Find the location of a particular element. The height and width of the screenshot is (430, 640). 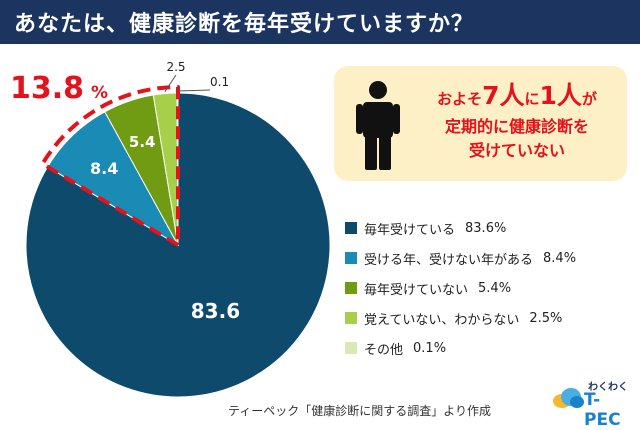

callout-box: およそ7人に1人が 定期的に健康診断を 受けていない is located at coordinates (480, 123).